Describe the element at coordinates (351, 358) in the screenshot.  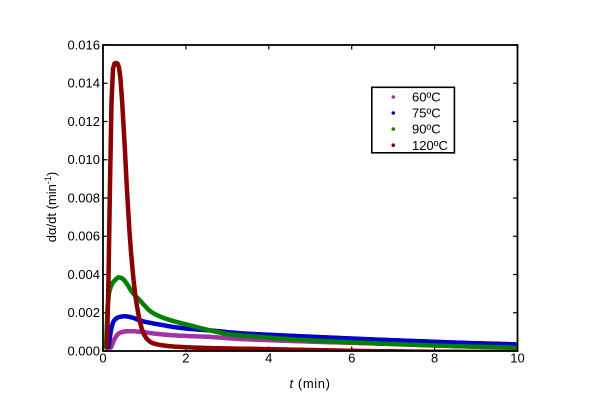
I see `svg-text: 6` at that location.